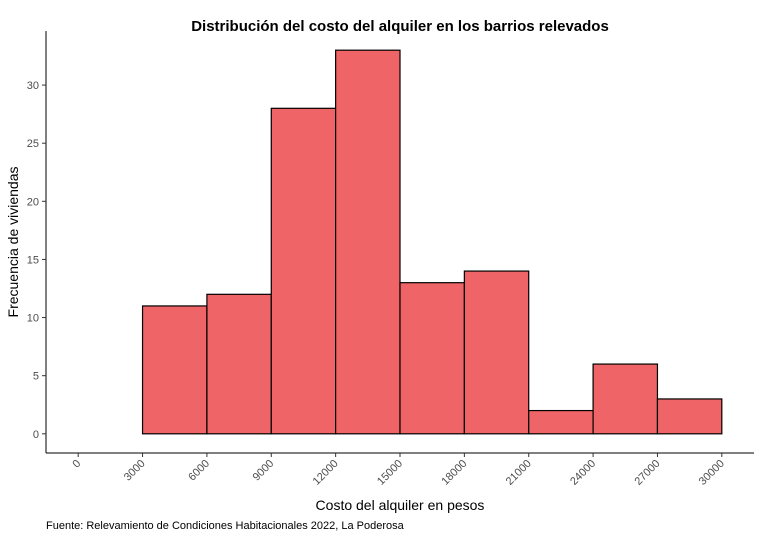  Describe the element at coordinates (33, 144) in the screenshot. I see `y-tick-label: 25` at that location.